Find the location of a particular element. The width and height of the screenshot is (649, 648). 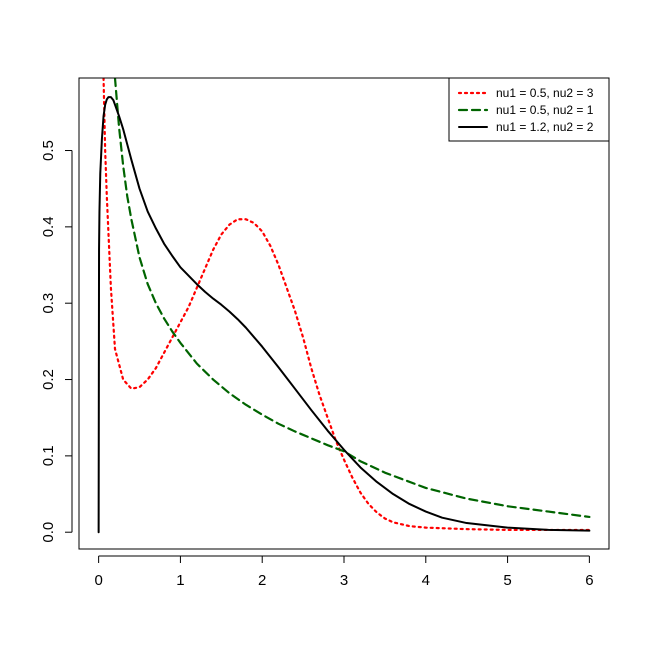

legend-label: nu1 = 0.5, nu2 = 1 is located at coordinates (545, 110).